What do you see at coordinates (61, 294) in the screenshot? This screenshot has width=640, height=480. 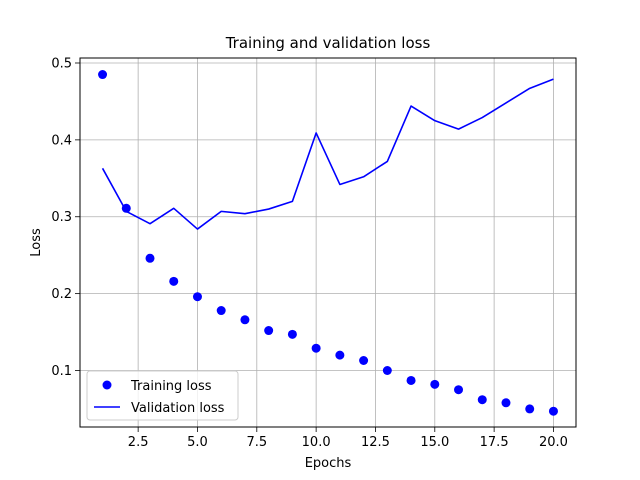 I see `y-tick-label: 0.2` at bounding box center [61, 294].